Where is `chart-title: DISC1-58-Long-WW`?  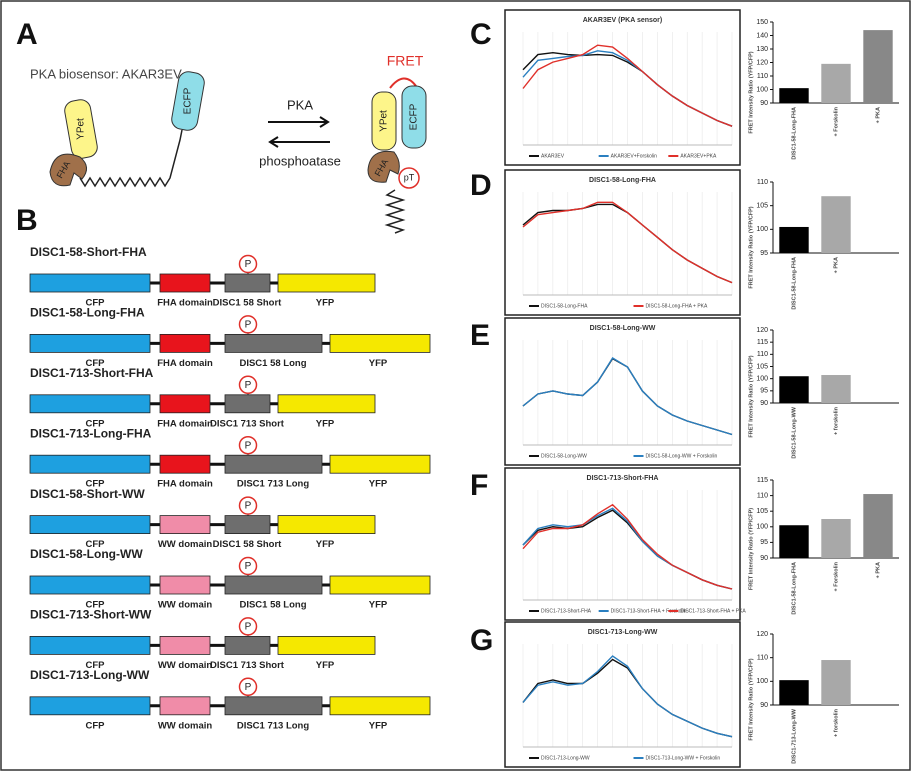 chart-title: DISC1-58-Long-WW is located at coordinates (623, 328).